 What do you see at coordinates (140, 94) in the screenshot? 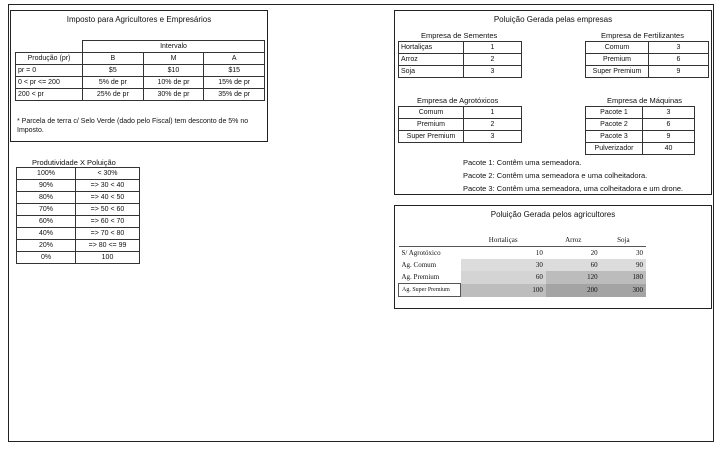
I see `table-row: 200 < pr 25% de pr 30% de pr 35% de pr` at bounding box center [140, 94].